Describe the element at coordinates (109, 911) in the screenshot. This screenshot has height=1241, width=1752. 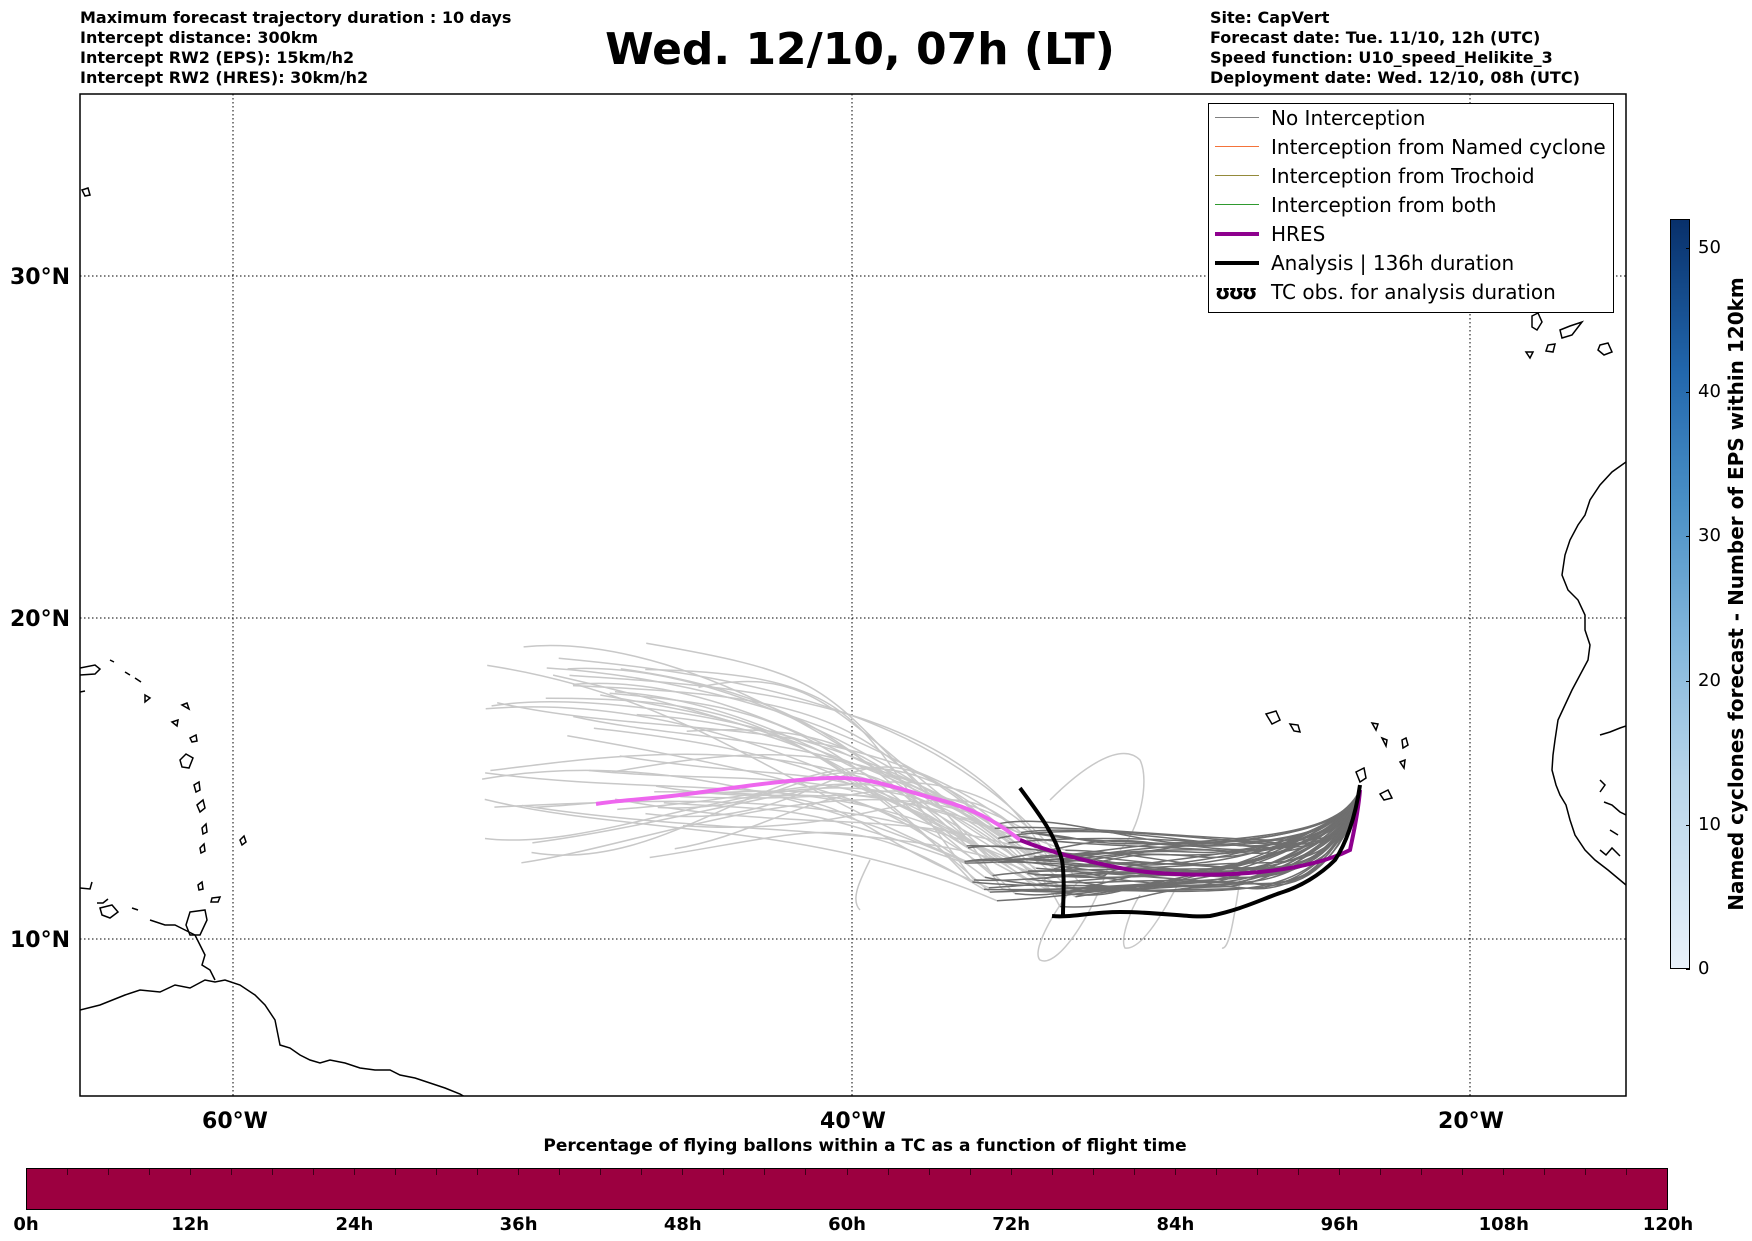
I see `aruba-curacao` at that location.